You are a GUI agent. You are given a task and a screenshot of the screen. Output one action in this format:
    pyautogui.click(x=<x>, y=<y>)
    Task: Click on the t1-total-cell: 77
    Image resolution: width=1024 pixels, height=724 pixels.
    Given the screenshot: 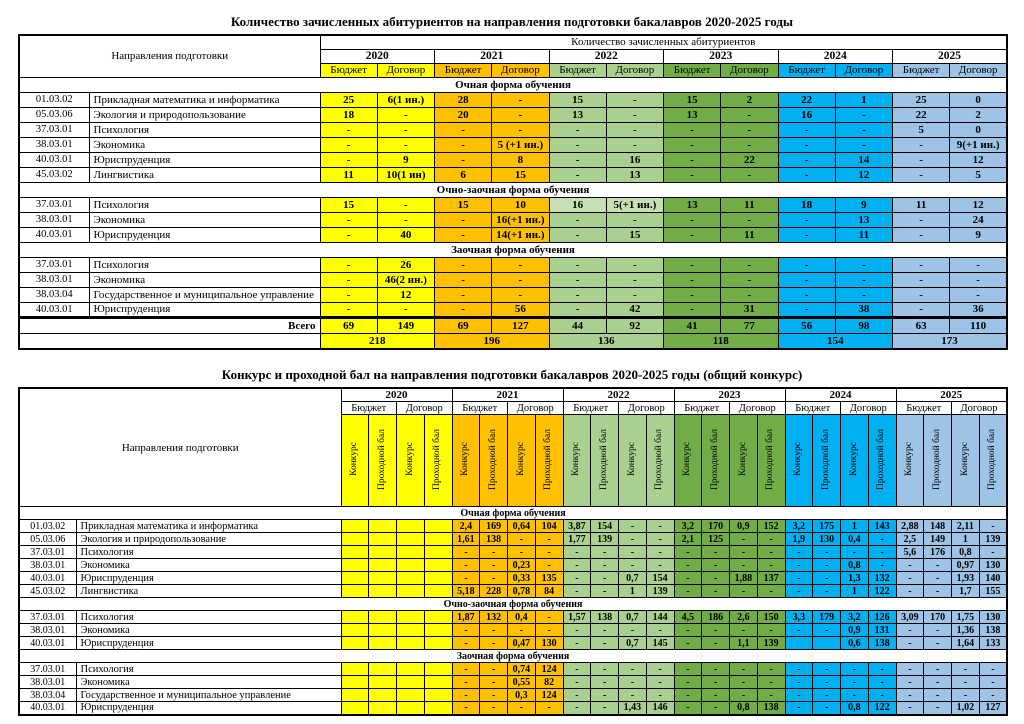 What is the action you would take?
    pyautogui.click(x=749, y=324)
    